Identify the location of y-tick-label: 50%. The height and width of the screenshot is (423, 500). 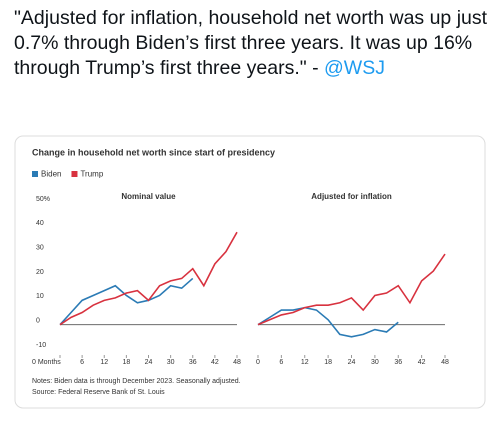
(43, 199).